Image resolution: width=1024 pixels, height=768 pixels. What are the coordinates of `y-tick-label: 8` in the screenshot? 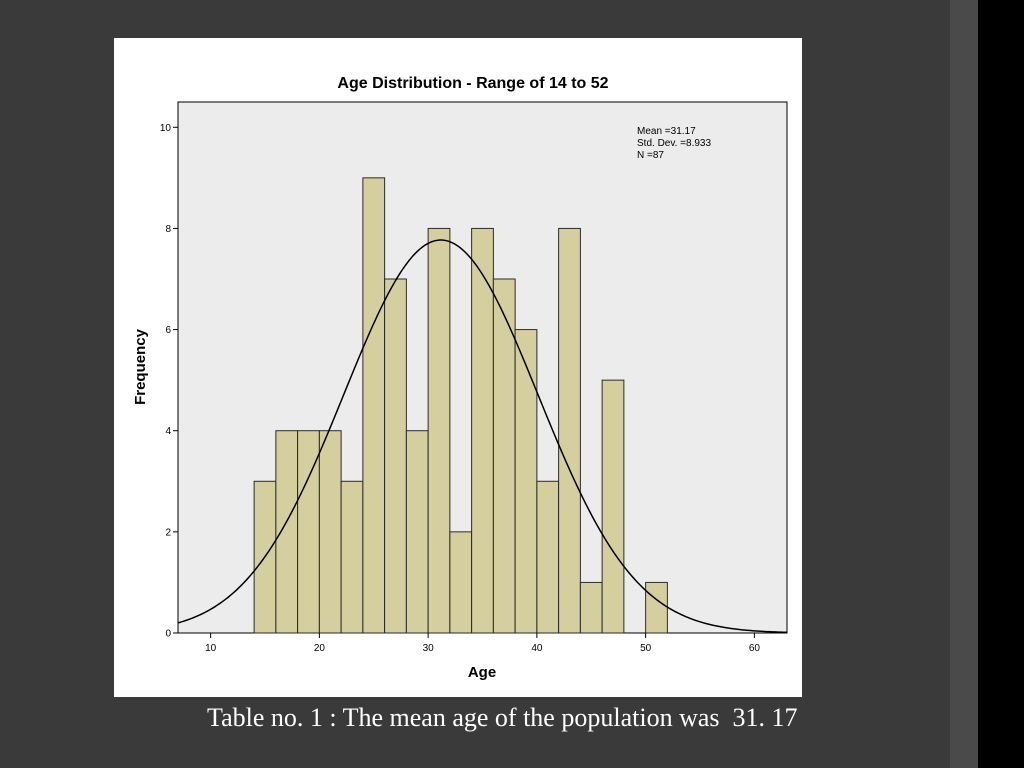 It's located at (168, 229).